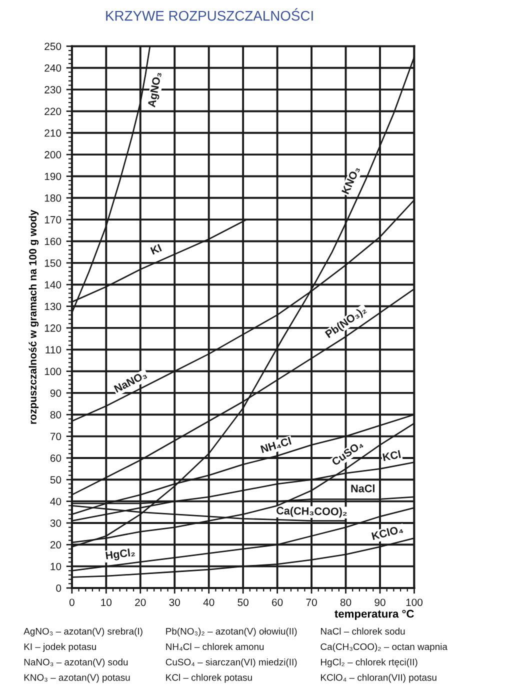 The height and width of the screenshot is (700, 525). Describe the element at coordinates (59, 588) in the screenshot. I see `y-tick-label: 0` at that location.